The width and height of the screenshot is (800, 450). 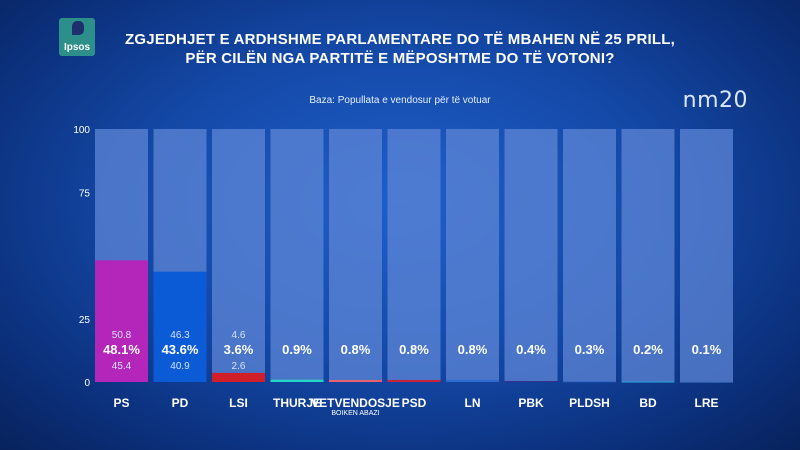 What do you see at coordinates (85, 193) in the screenshot?
I see `y-tick-label: 75` at bounding box center [85, 193].